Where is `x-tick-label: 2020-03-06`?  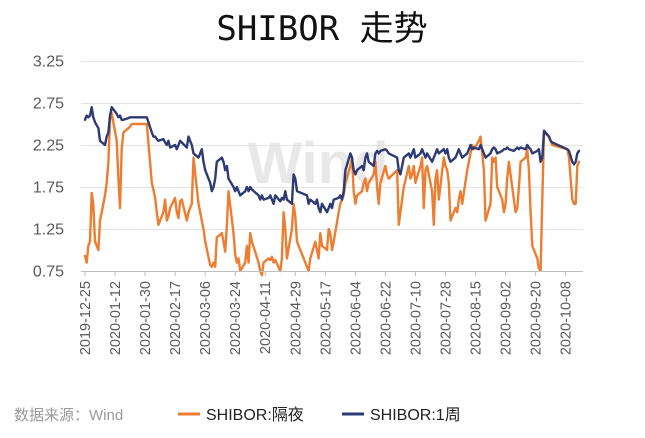 x-tick-label: 2020-03-06 is located at coordinates (206, 318).